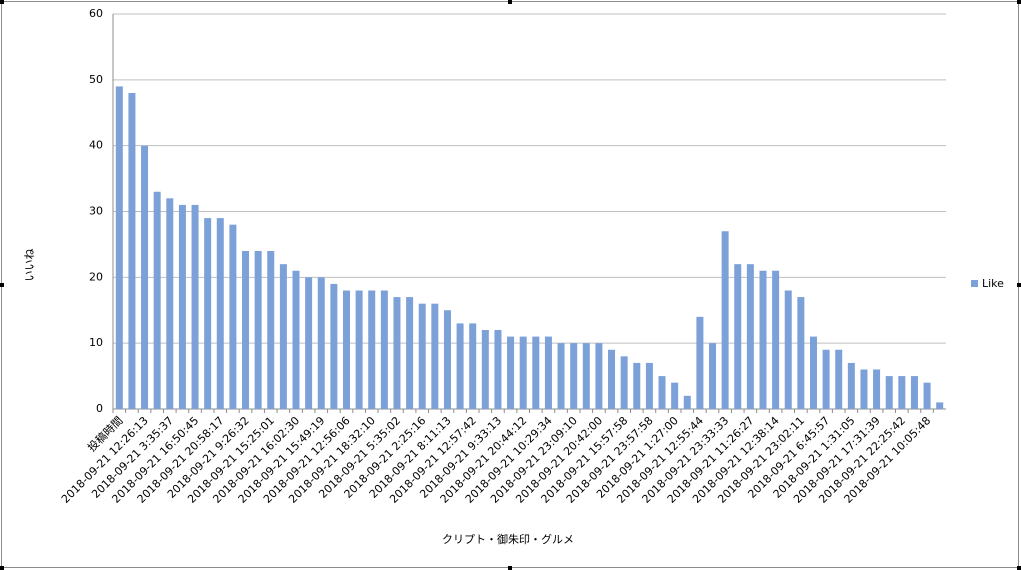 This screenshot has width=1021, height=570. What do you see at coordinates (29, 265) in the screenshot?
I see `y-axis-title: いいね` at bounding box center [29, 265].